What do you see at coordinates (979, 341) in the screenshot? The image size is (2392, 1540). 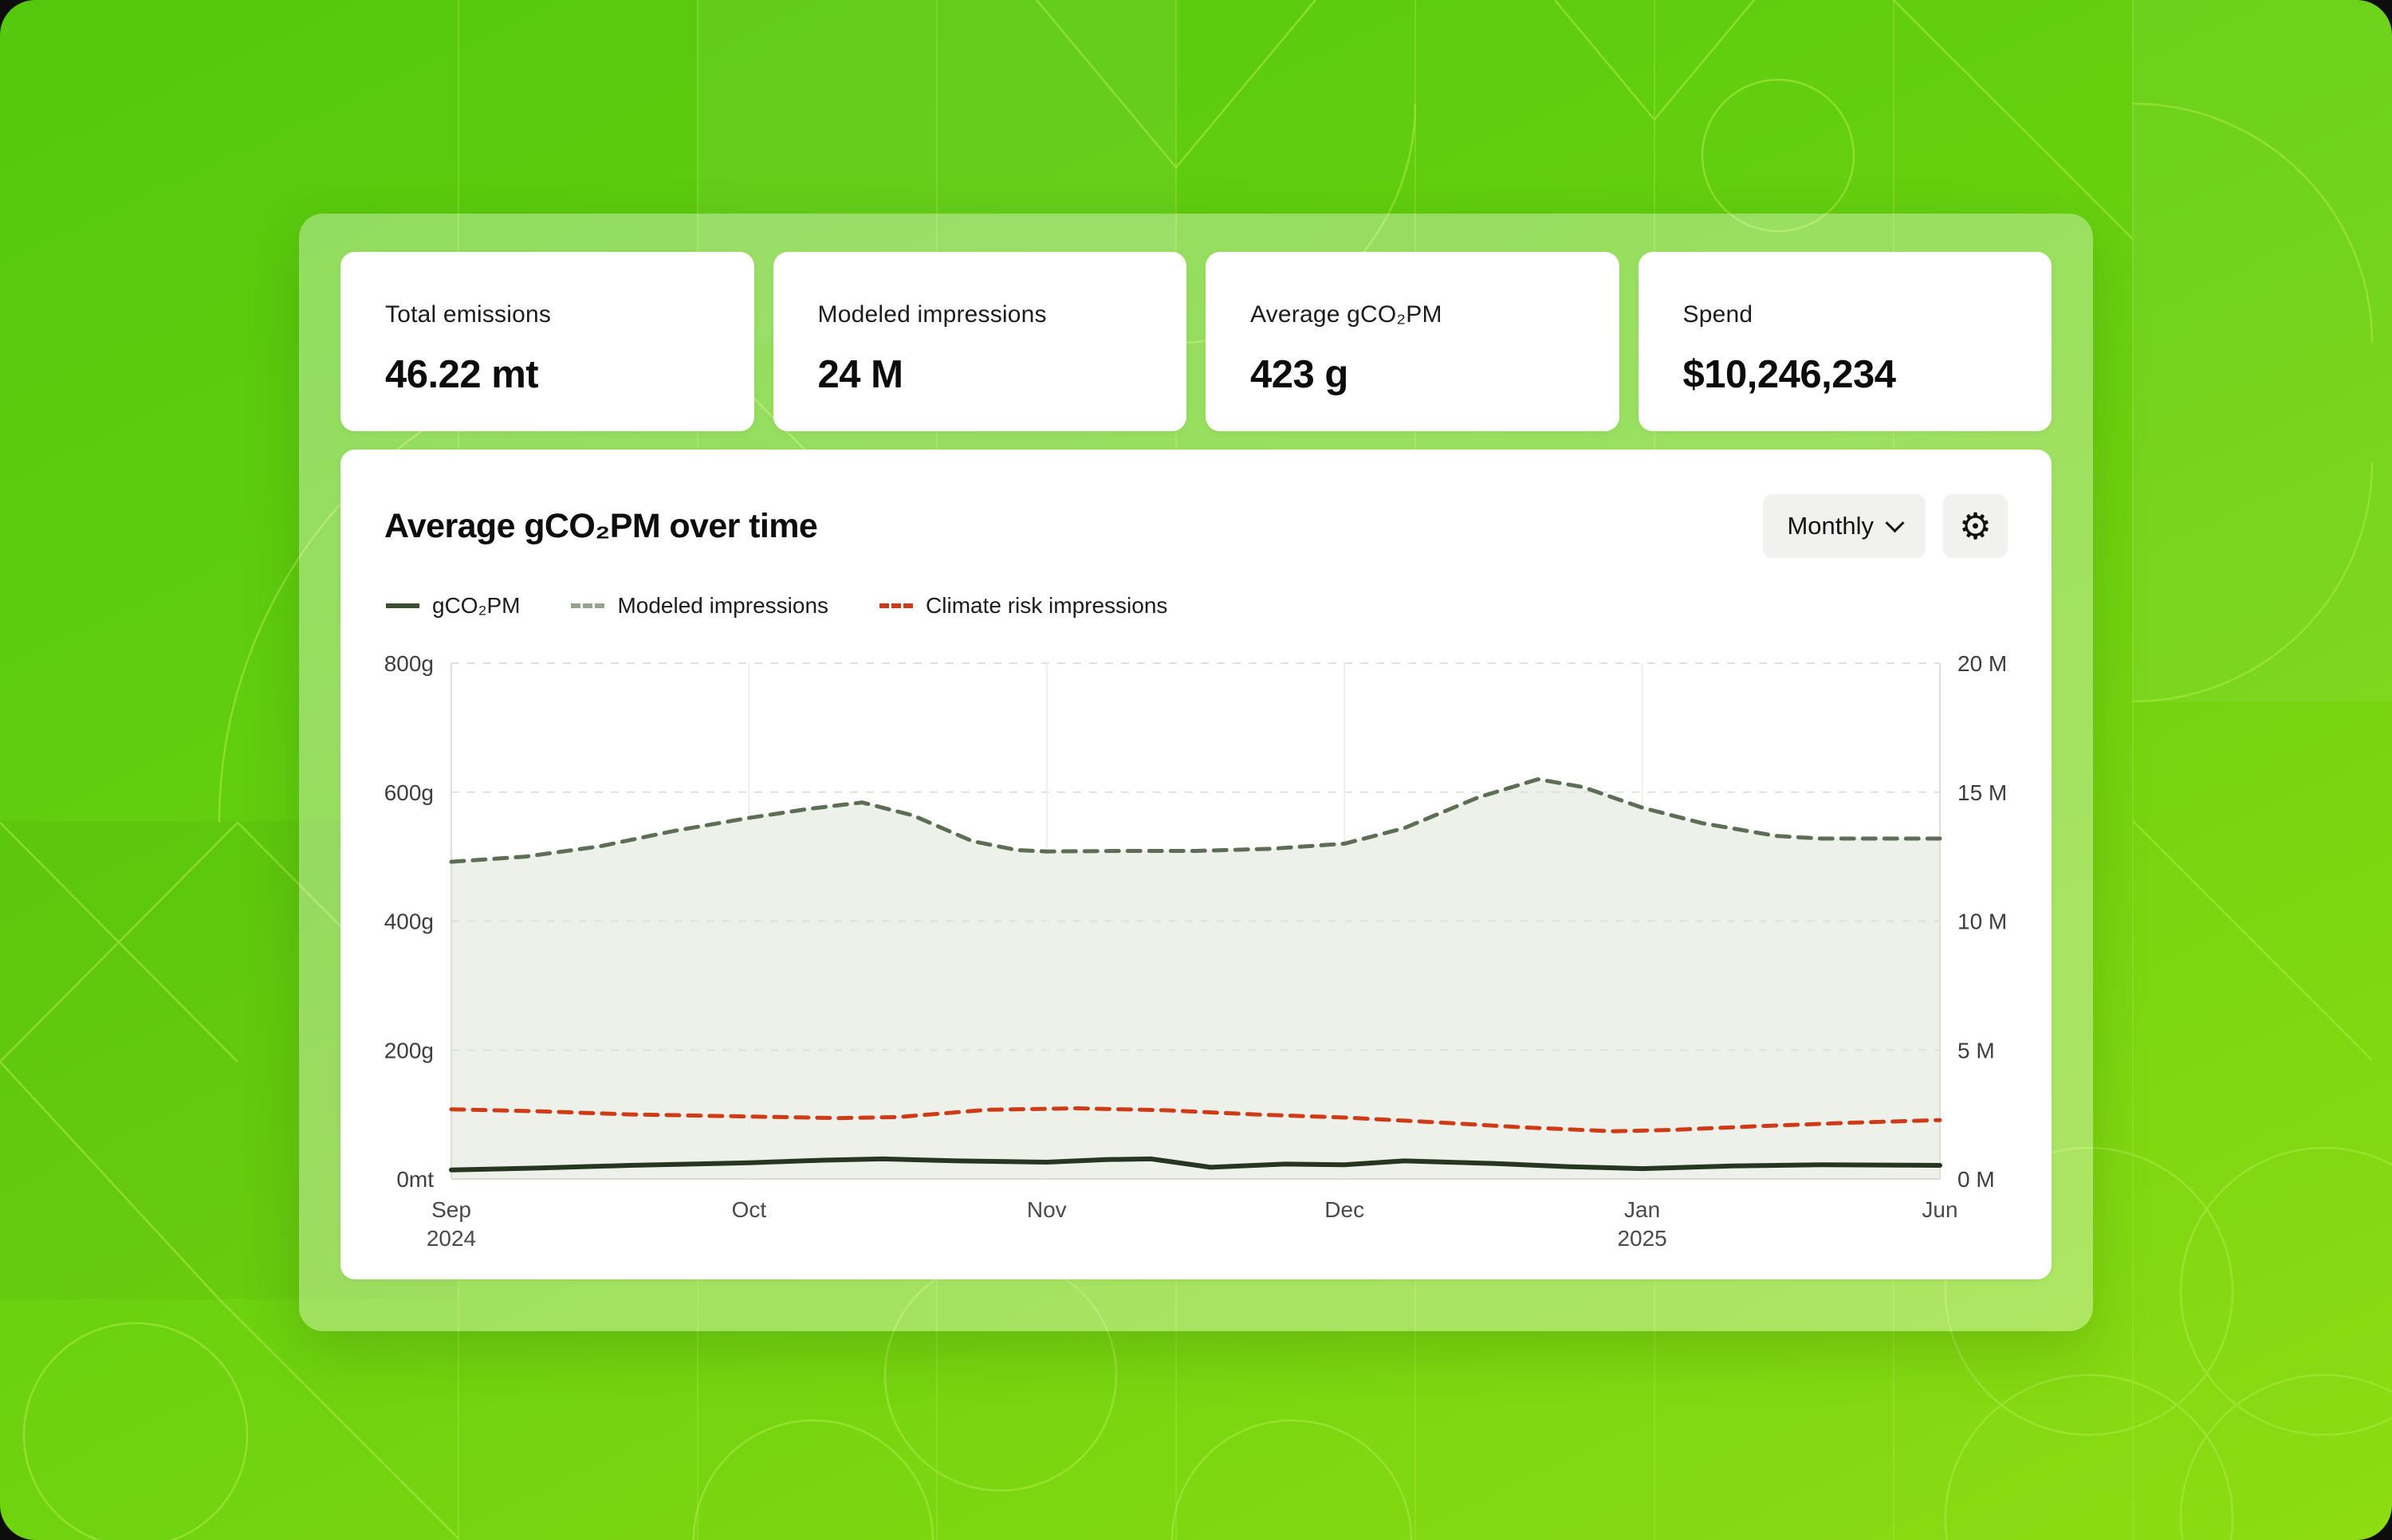 I see `stat-card-modeled-impressions: Modeled impressions 24 M` at bounding box center [979, 341].